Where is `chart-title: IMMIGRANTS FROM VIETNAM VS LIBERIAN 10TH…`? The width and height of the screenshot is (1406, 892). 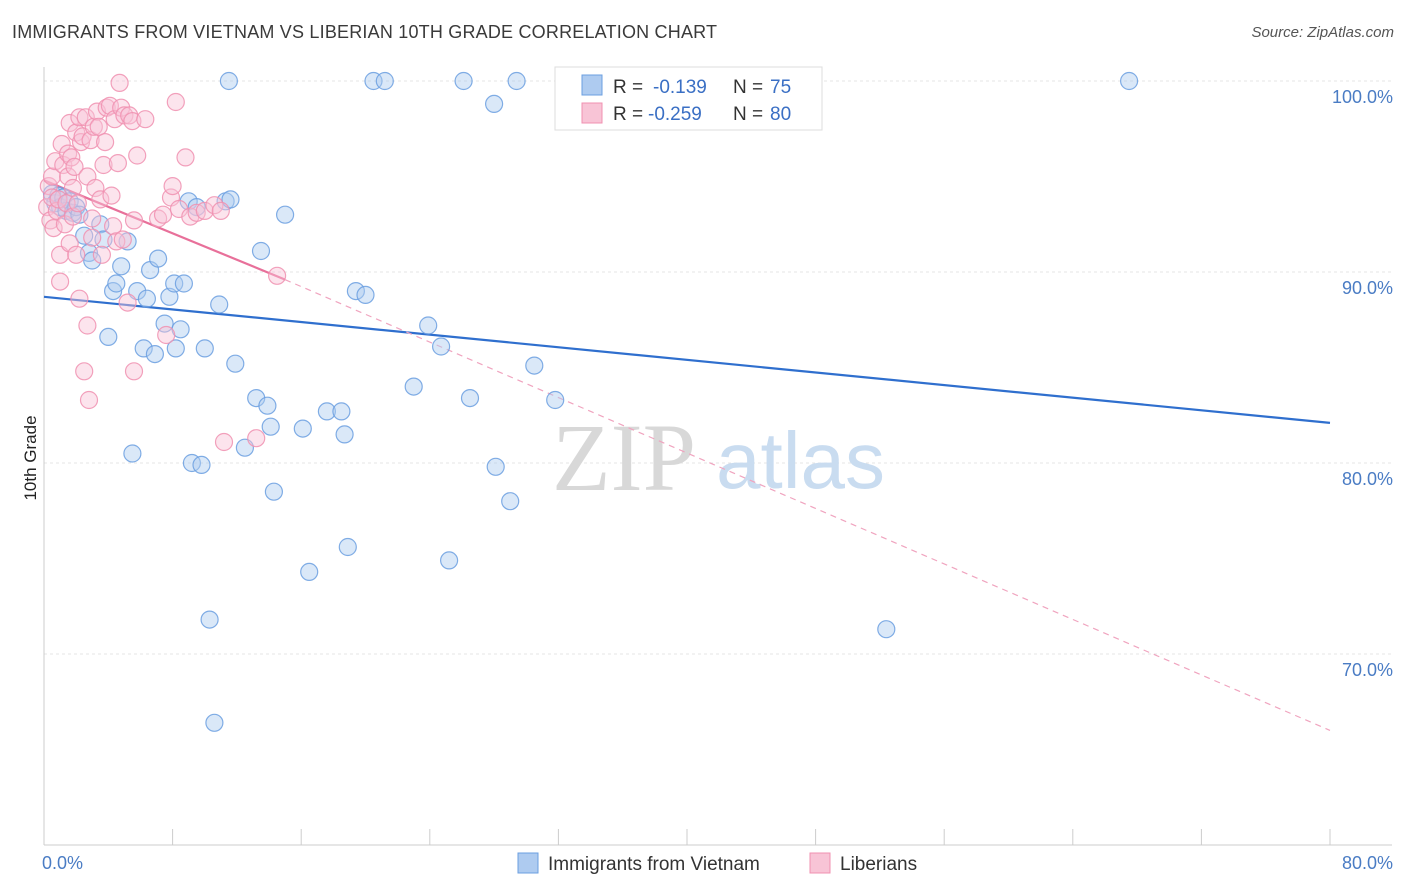 chart-title: IMMIGRANTS FROM VIETNAM VS LIBERIAN 10TH… is located at coordinates (365, 32).